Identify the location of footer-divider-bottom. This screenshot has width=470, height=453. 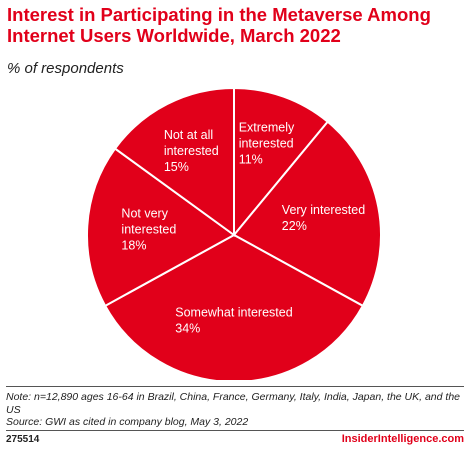
(235, 430).